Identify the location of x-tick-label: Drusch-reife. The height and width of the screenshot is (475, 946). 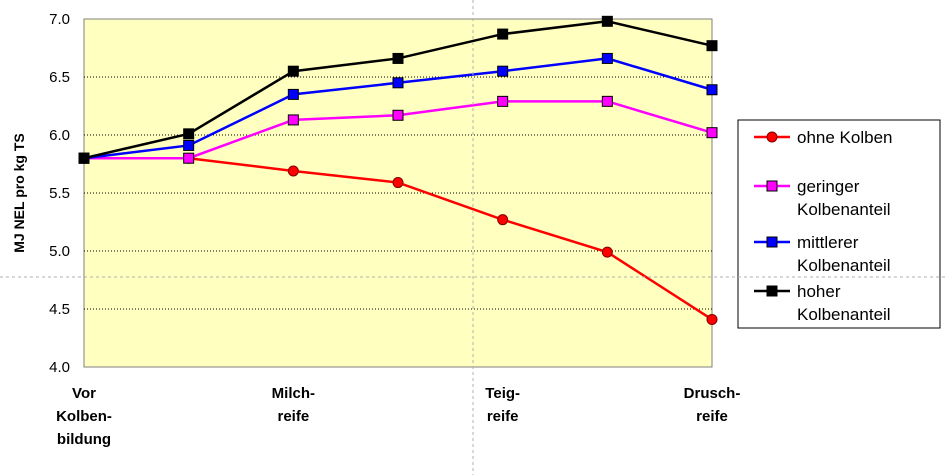
(712, 405).